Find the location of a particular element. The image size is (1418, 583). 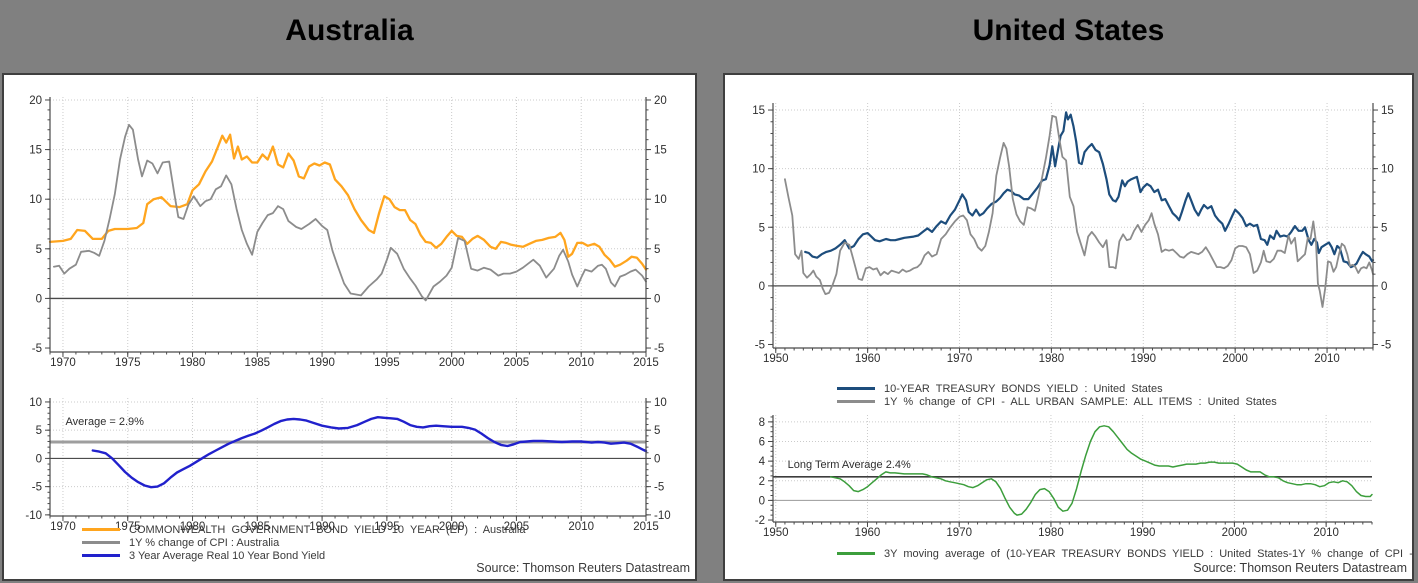

australia-source: Source: Thomson Reuters Datastream is located at coordinates (583, 568).